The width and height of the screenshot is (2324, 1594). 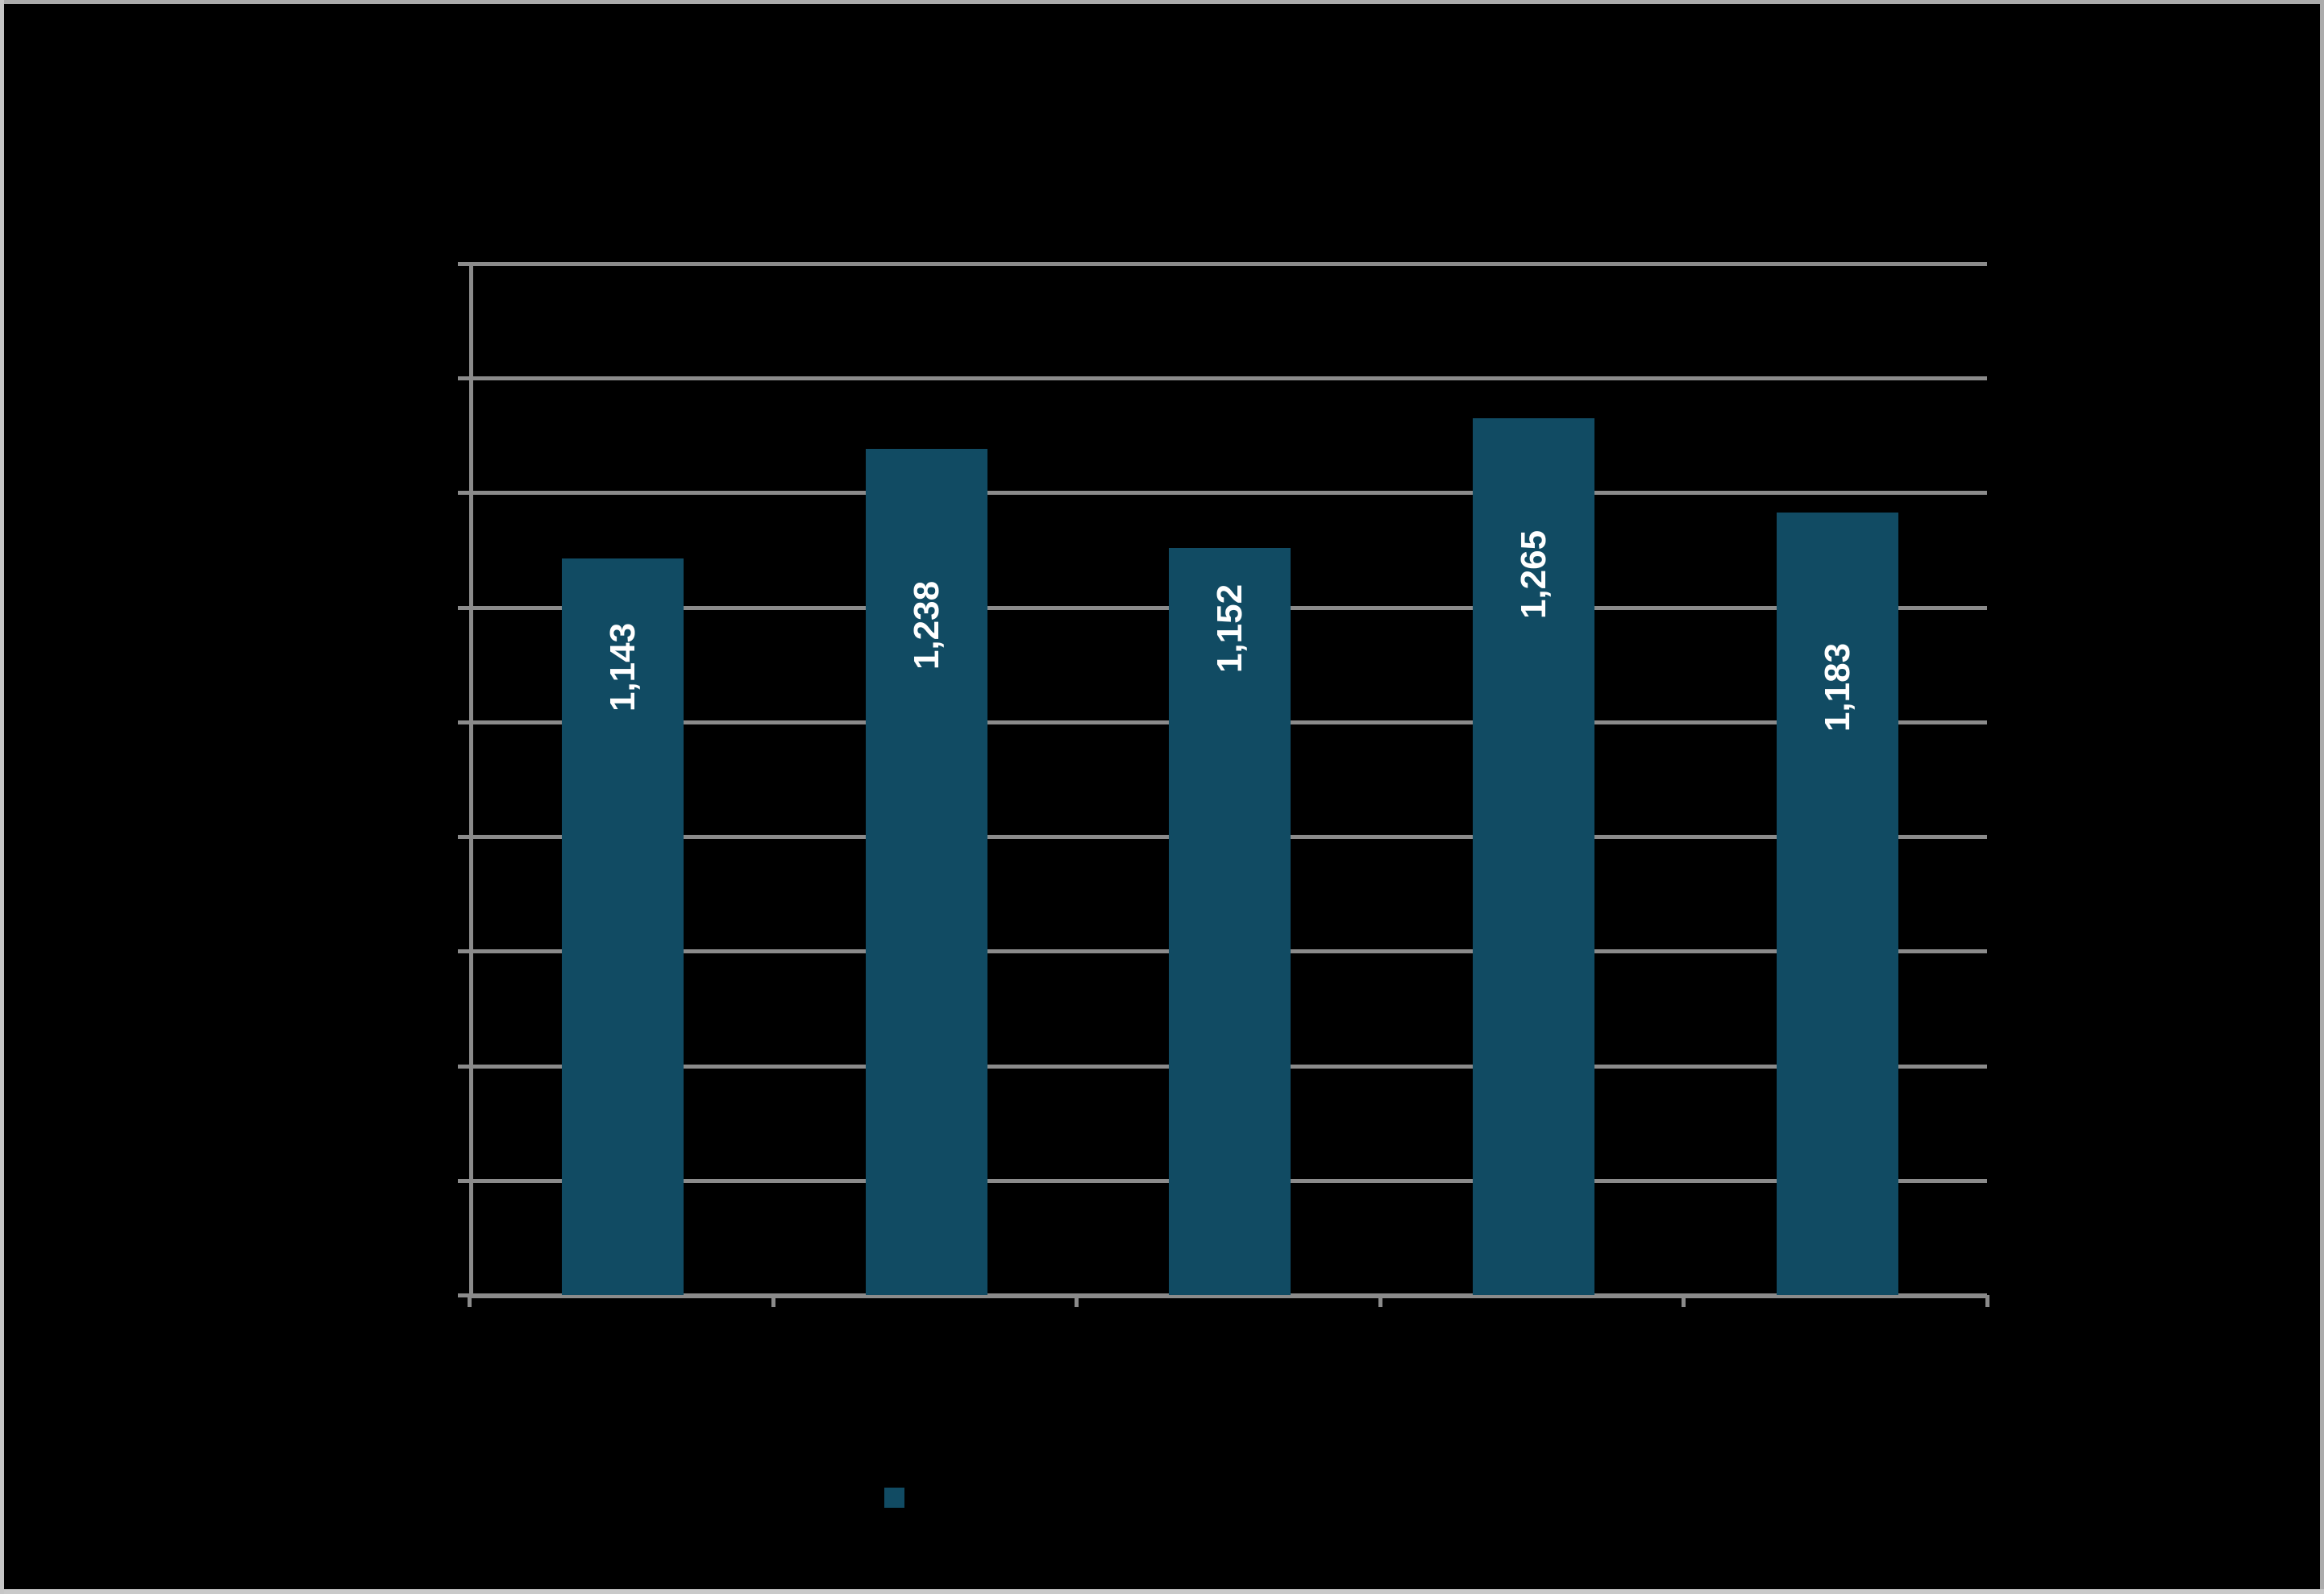 What do you see at coordinates (1162, 1591) in the screenshot?
I see `frame-edge-bottom` at bounding box center [1162, 1591].